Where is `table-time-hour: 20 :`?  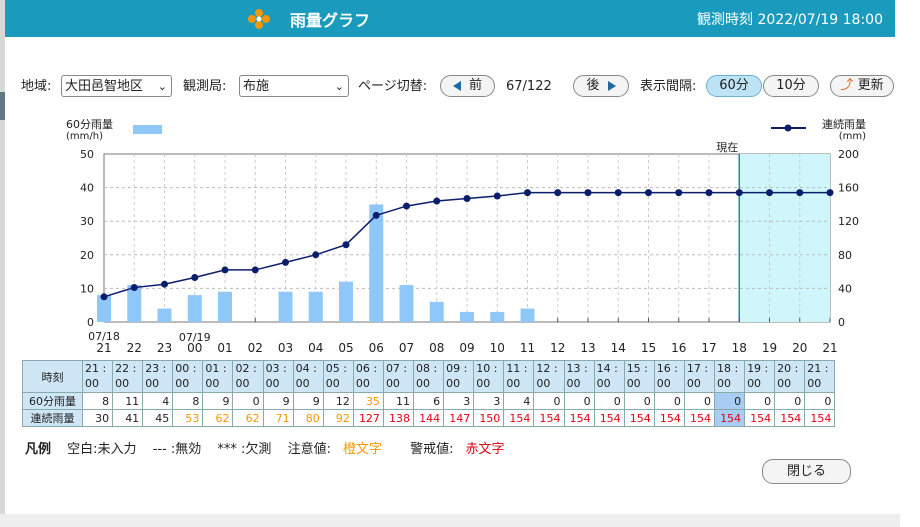 table-time-hour: 20 : is located at coordinates (788, 368).